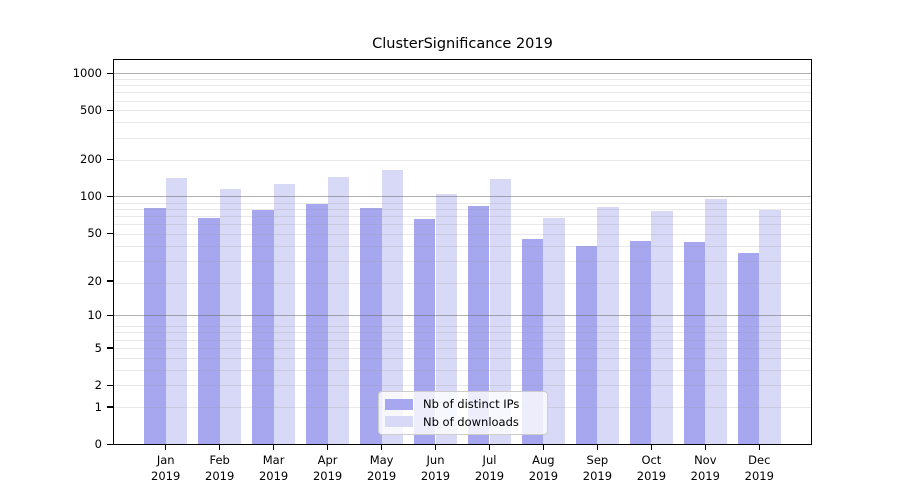  Describe the element at coordinates (463, 413) in the screenshot. I see `legend: Nb of distinct IPs Nb of downloads` at that location.